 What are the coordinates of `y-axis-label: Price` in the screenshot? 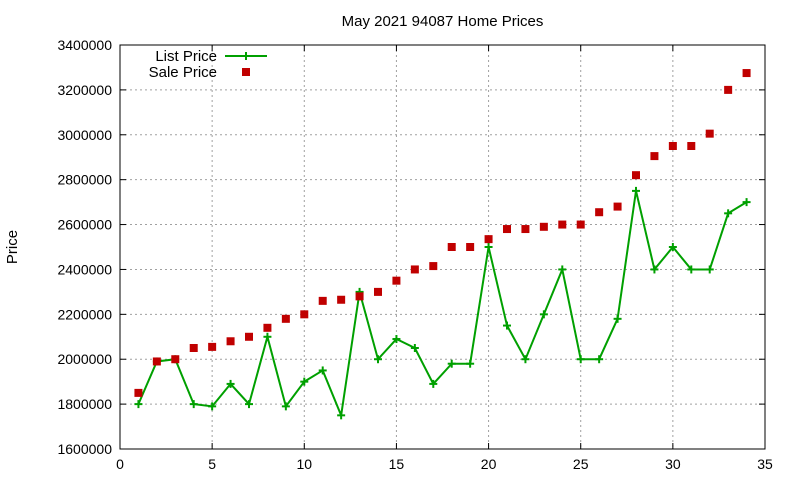 It's located at (12, 247).